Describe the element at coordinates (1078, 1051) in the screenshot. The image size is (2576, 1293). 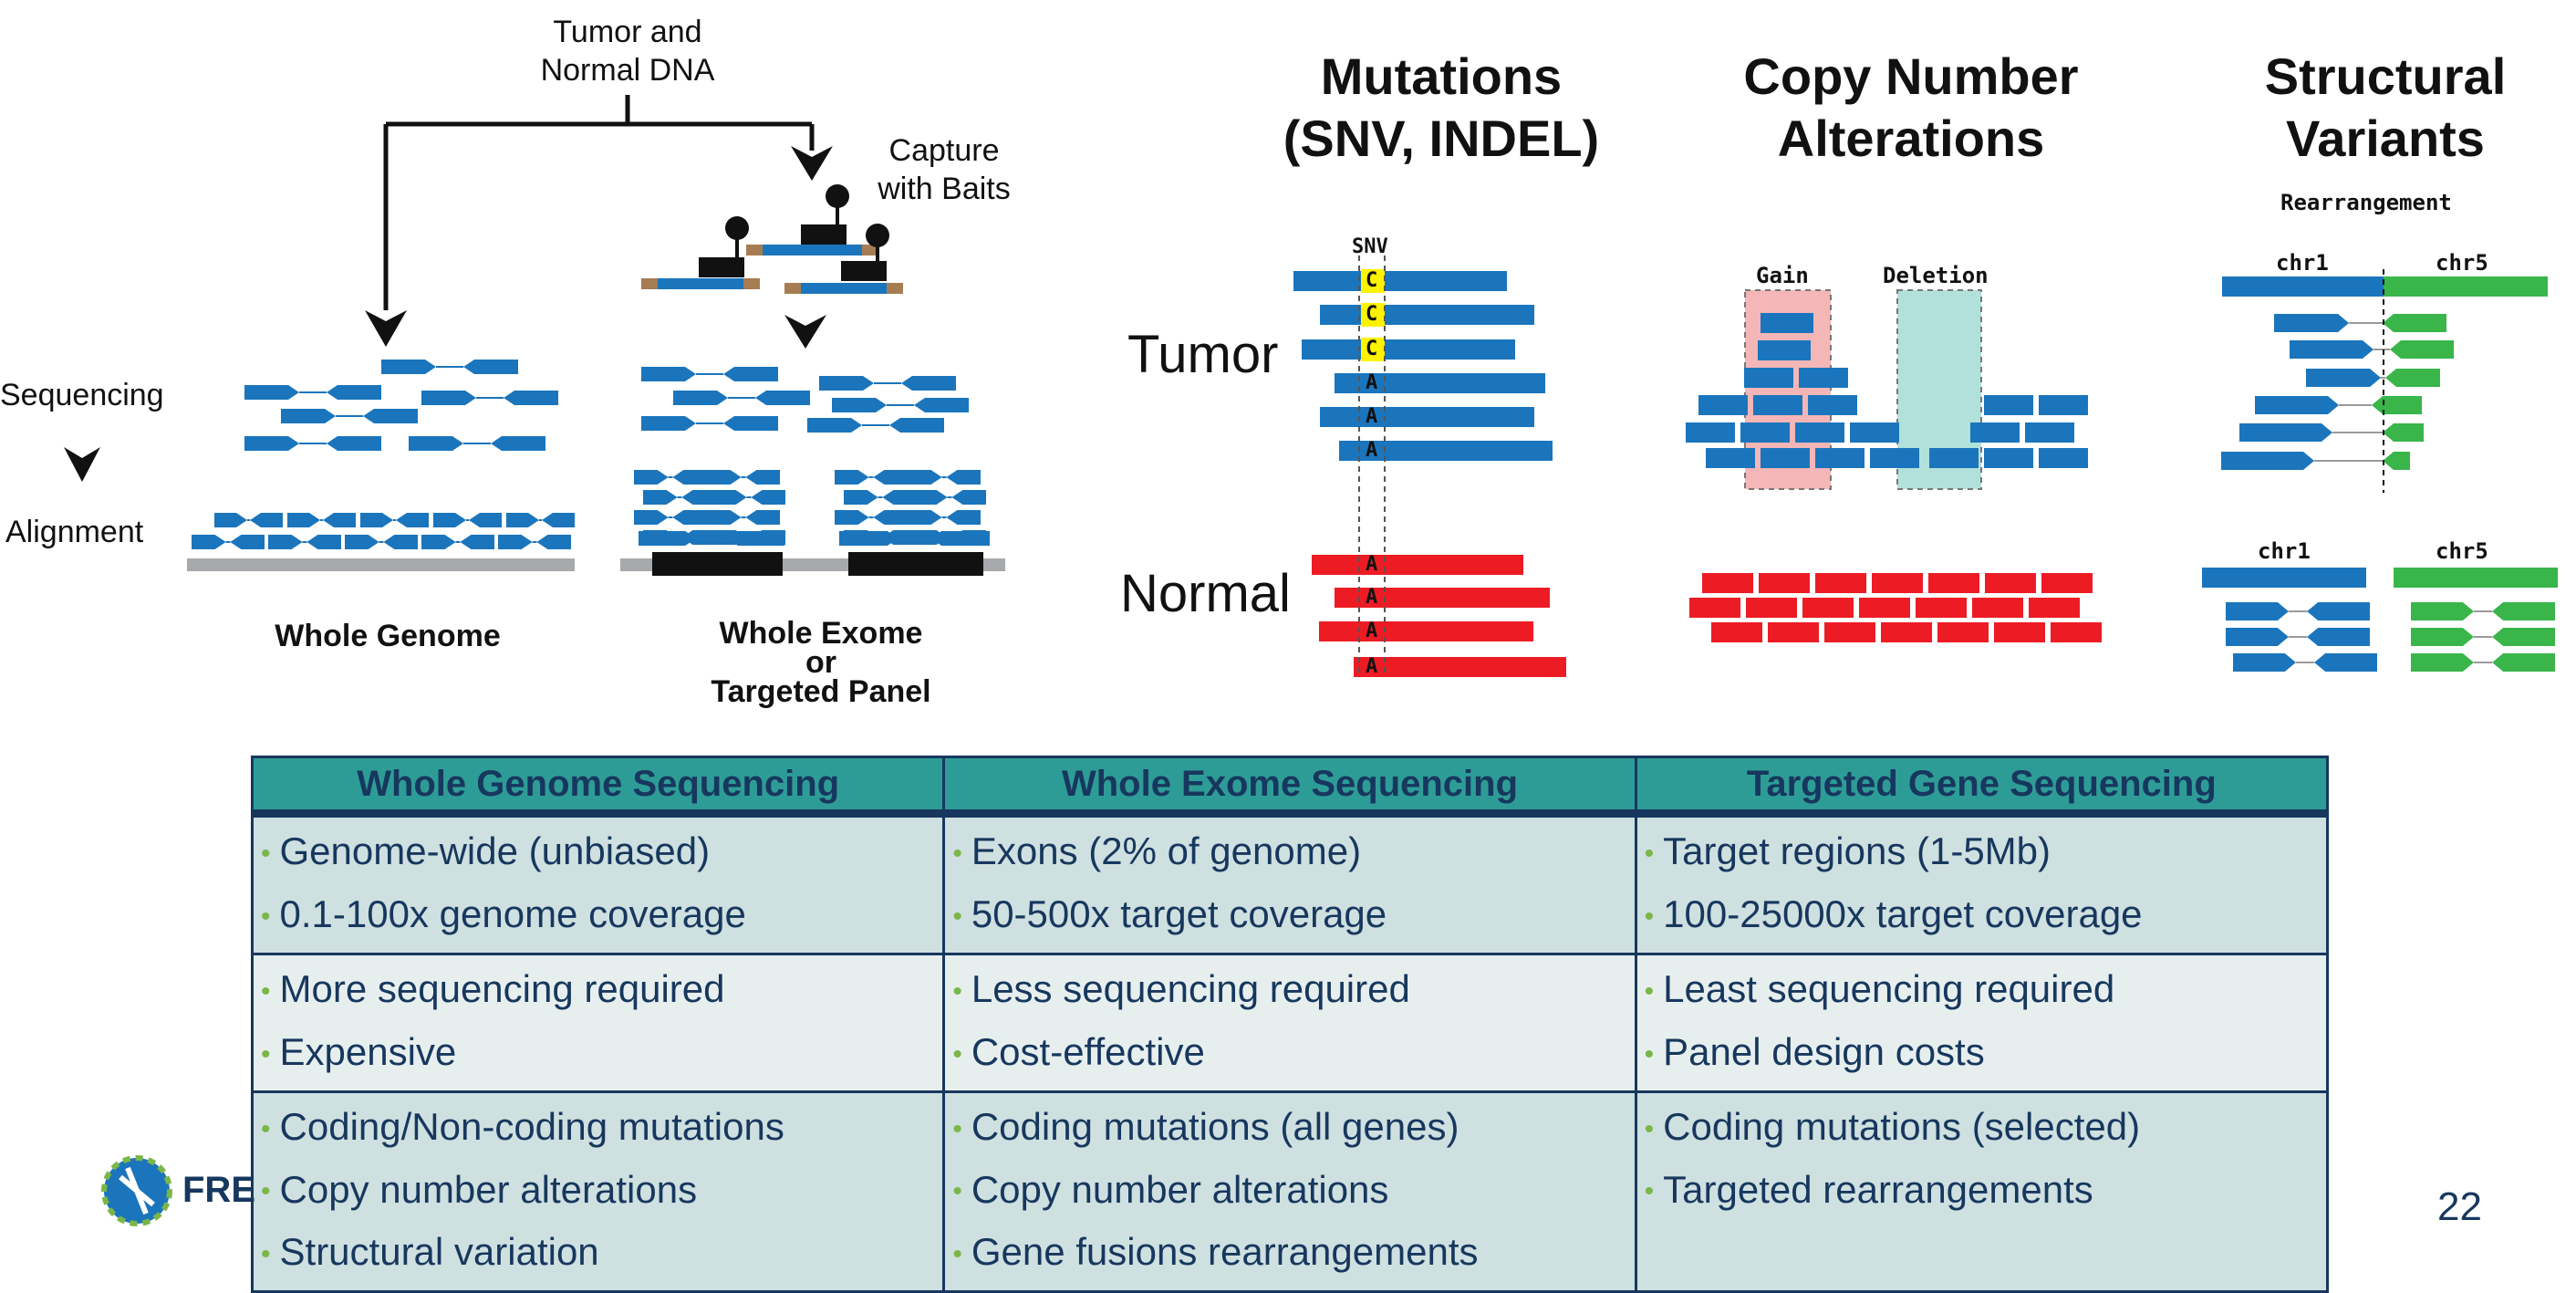
I see `list-item: • Cost-effective` at that location.